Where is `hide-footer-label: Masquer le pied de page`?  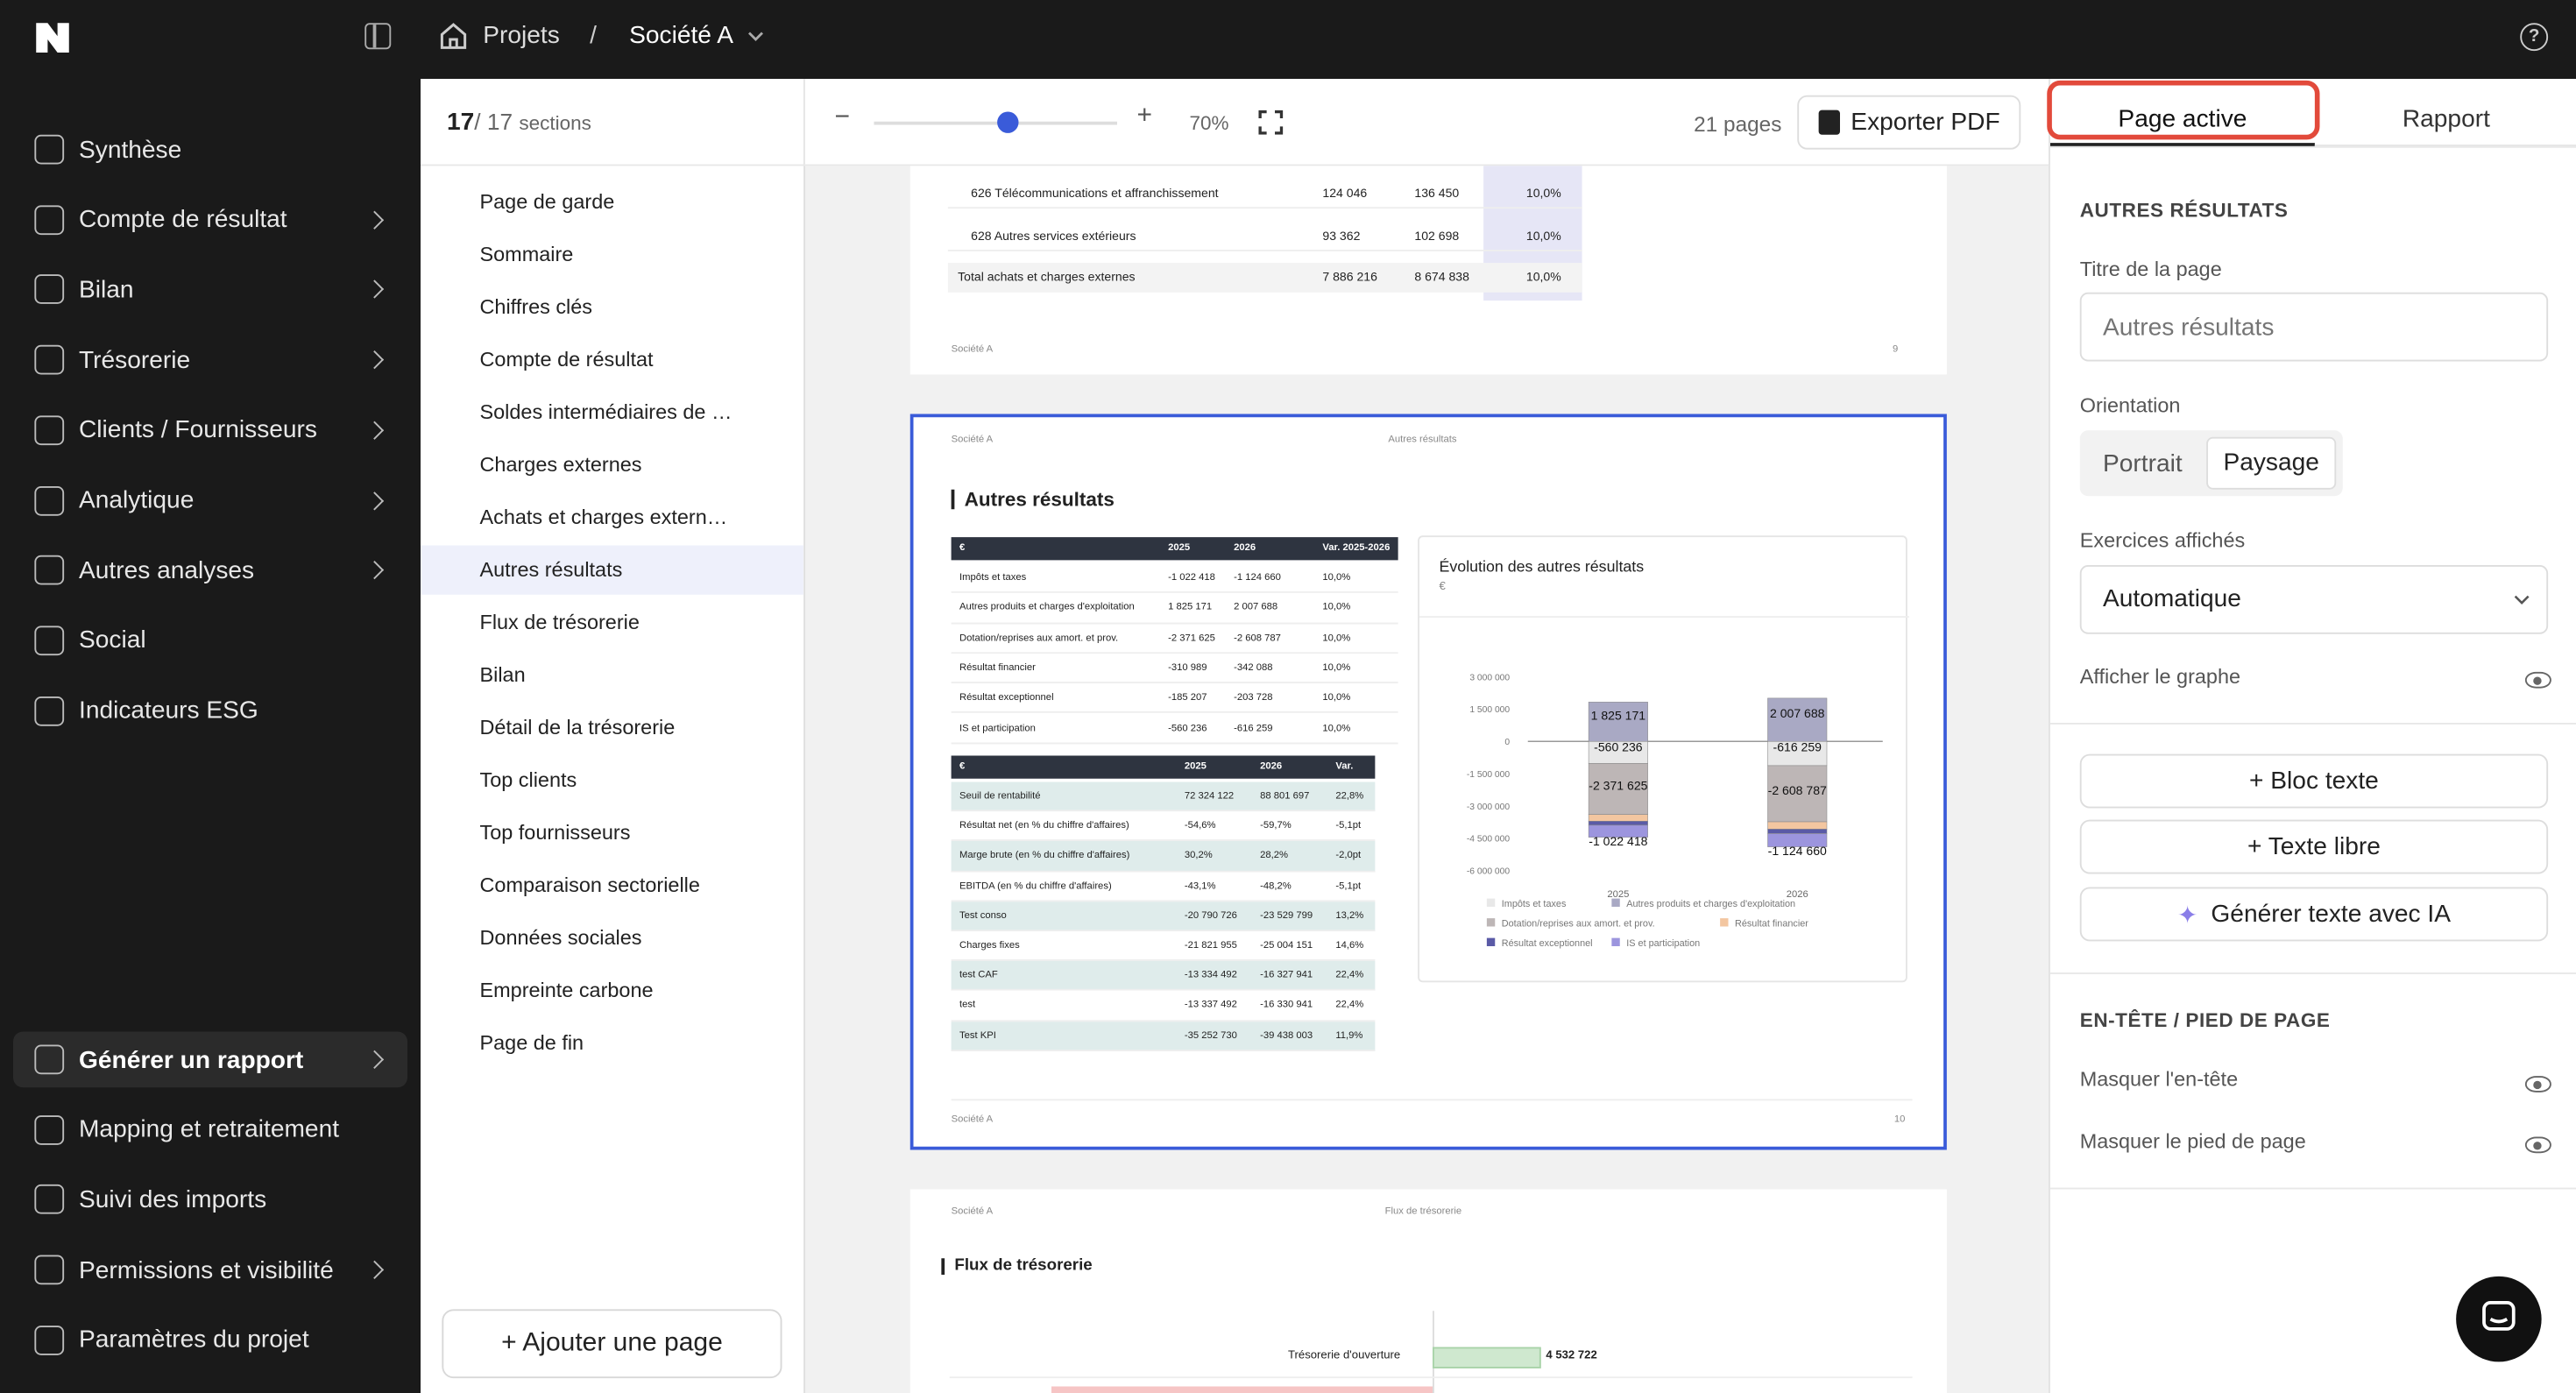
hide-footer-label: Masquer le pied de page is located at coordinates (2192, 1142).